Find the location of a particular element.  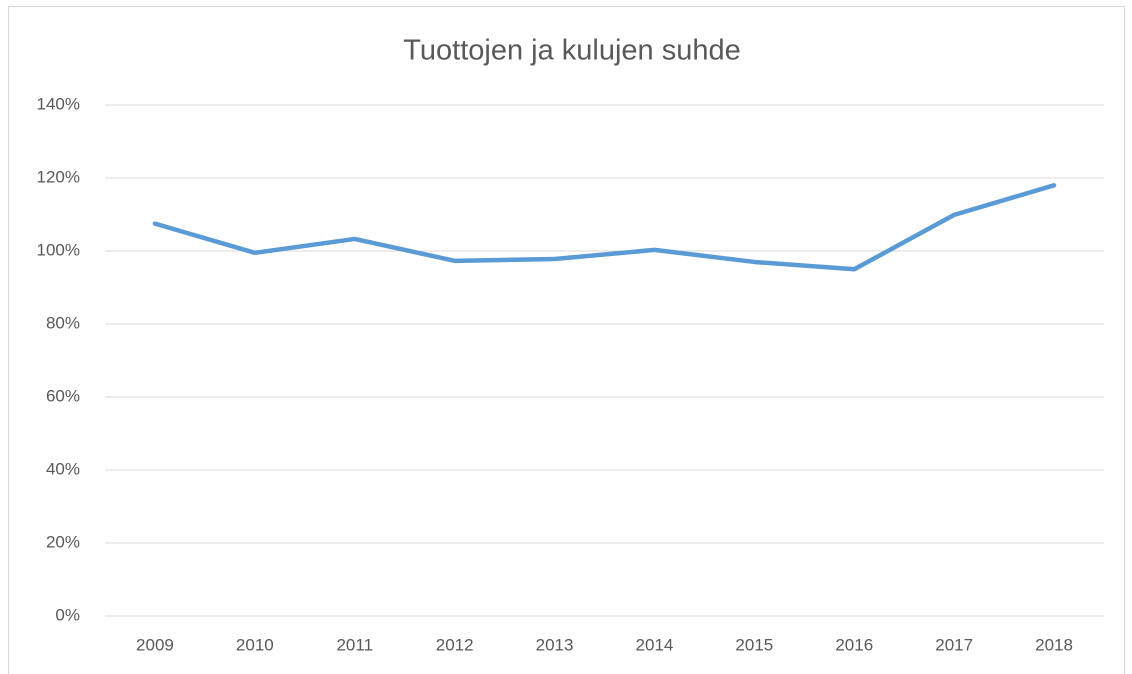

x-tick-label: 2015 is located at coordinates (754, 644).